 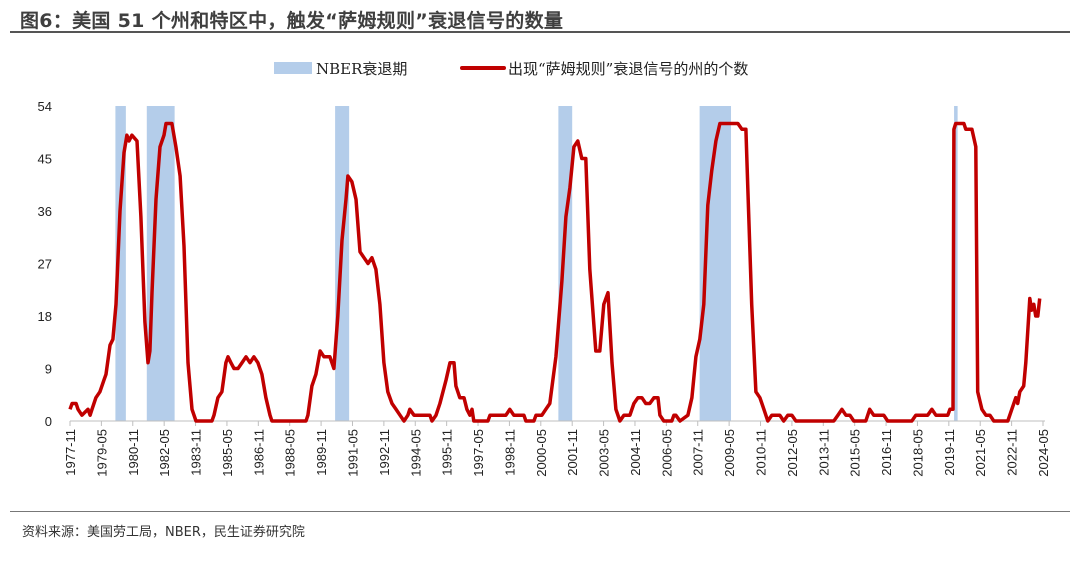 I want to click on x-tick-label: 1985-05, so click(x=227, y=453).